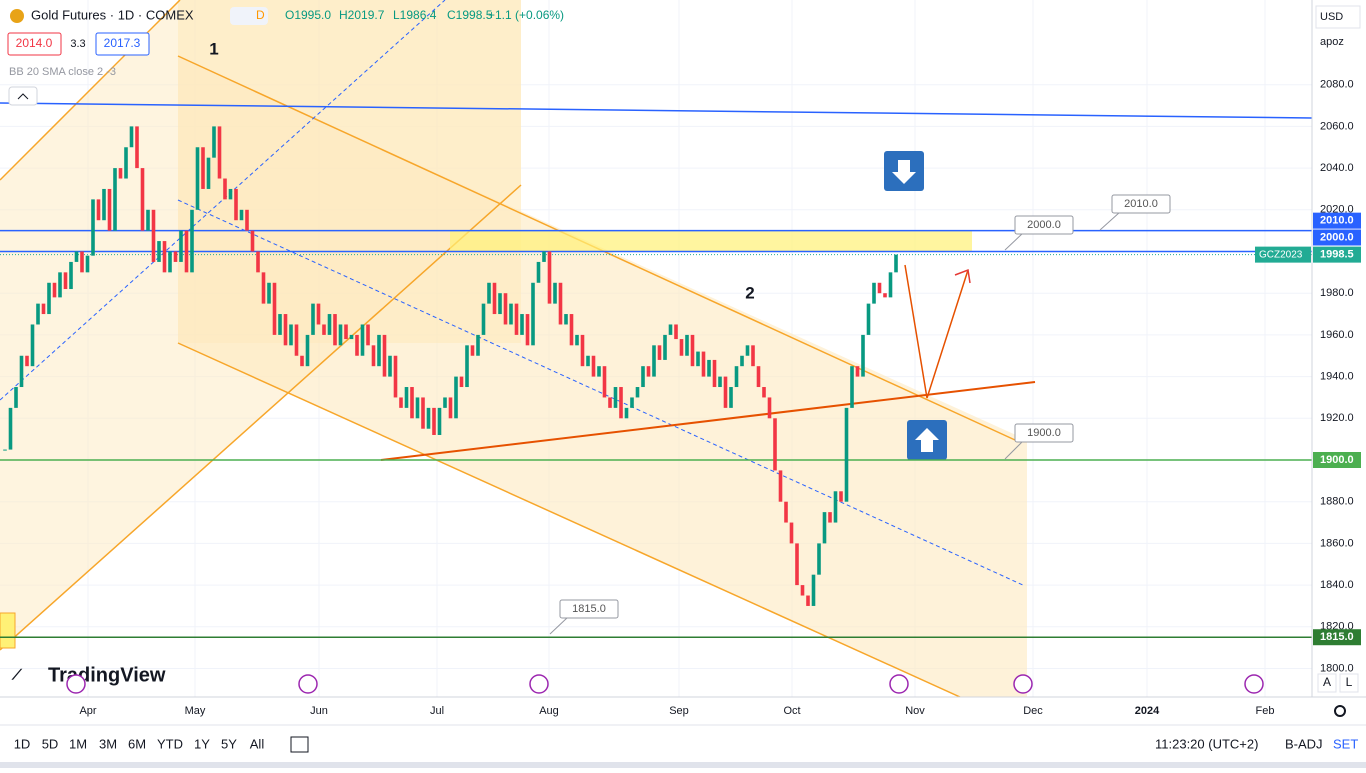 Image resolution: width=1366 pixels, height=773 pixels. I want to click on range-button: 1D, so click(22, 743).